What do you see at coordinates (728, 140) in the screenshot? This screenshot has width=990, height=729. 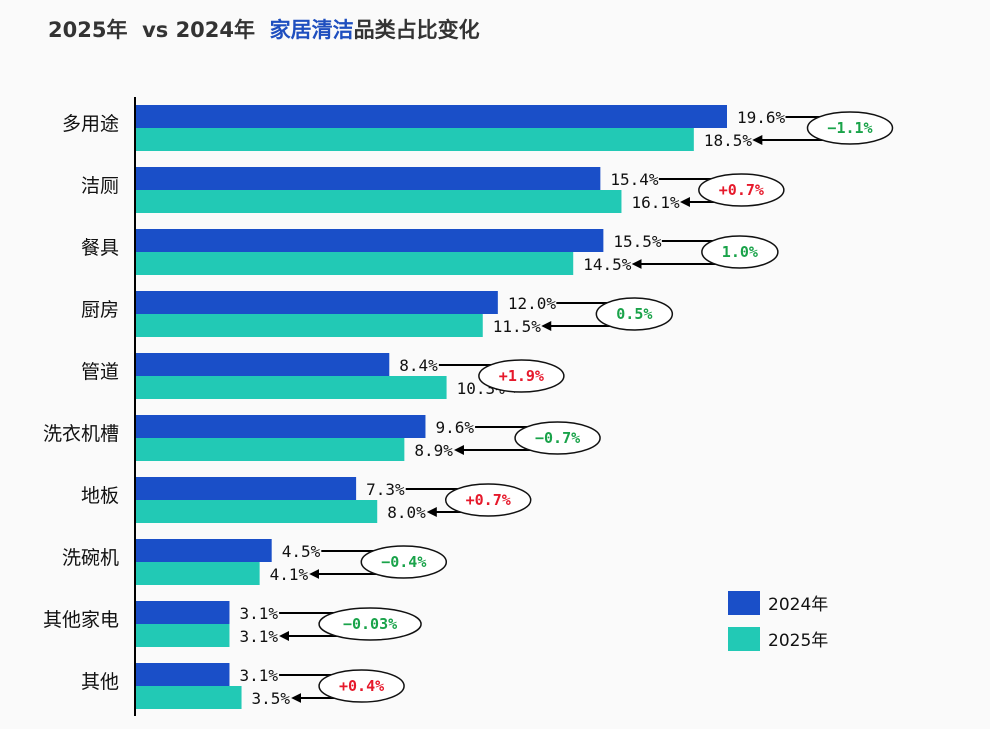 I see `value-label-2025-0: 18.5%` at bounding box center [728, 140].